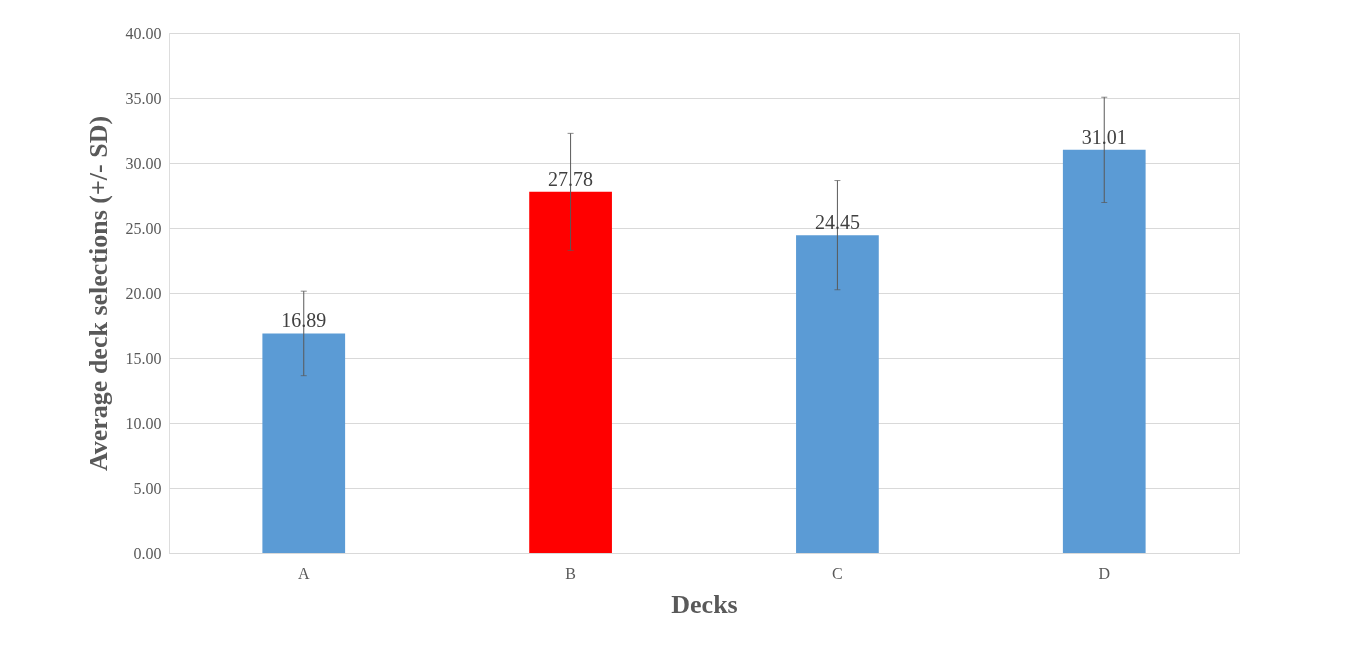 The height and width of the screenshot is (672, 1357). What do you see at coordinates (98, 293) in the screenshot?
I see `y-axis-title: Average deck selections (+/- SD)` at bounding box center [98, 293].